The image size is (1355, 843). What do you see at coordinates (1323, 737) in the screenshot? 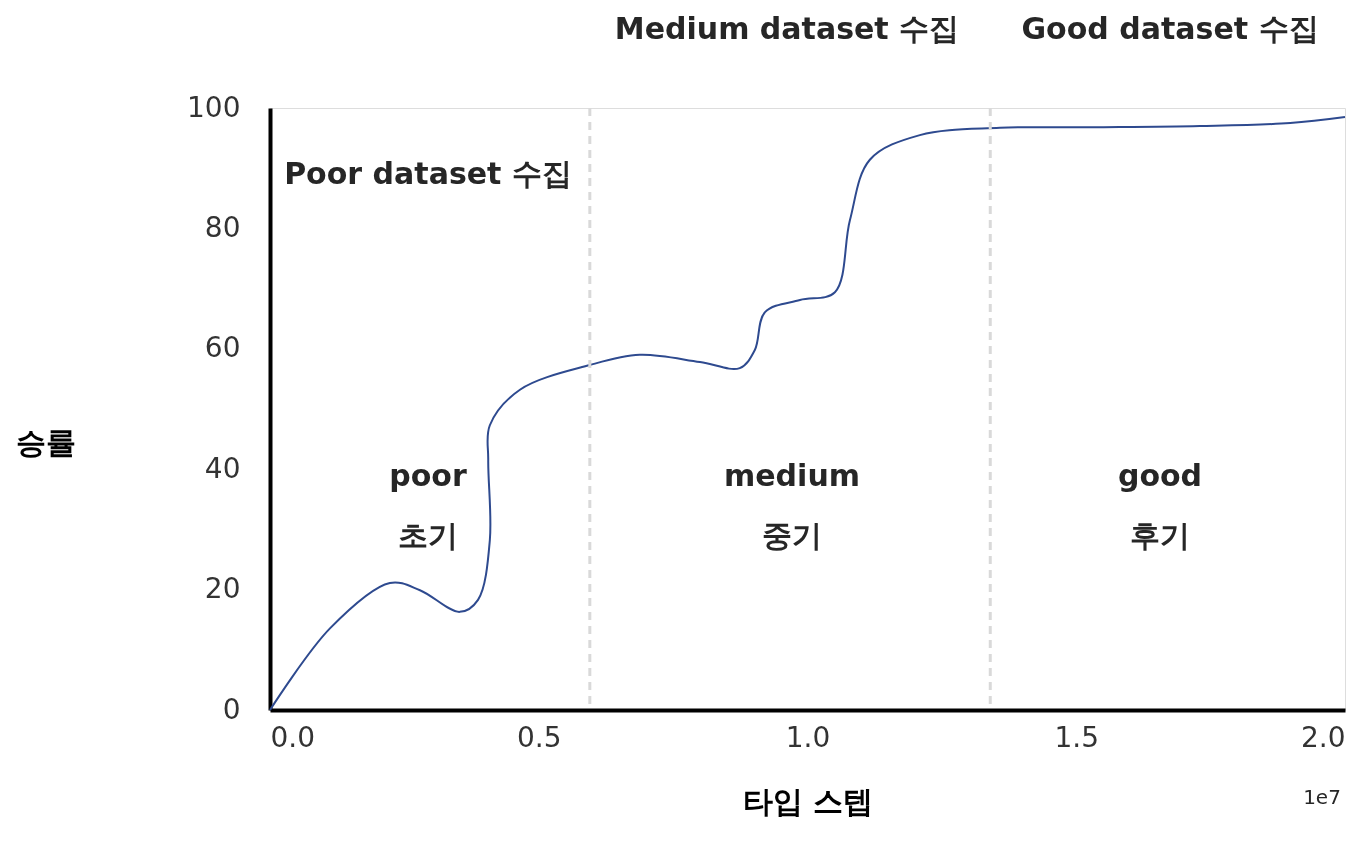
I see `x-tick-label: 2.0` at bounding box center [1323, 737].